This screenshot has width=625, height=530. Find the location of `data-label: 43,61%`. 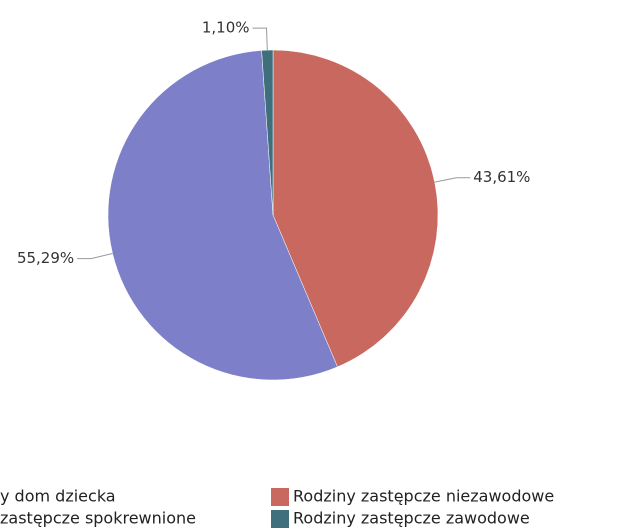

data-label: 43,61% is located at coordinates (501, 177).